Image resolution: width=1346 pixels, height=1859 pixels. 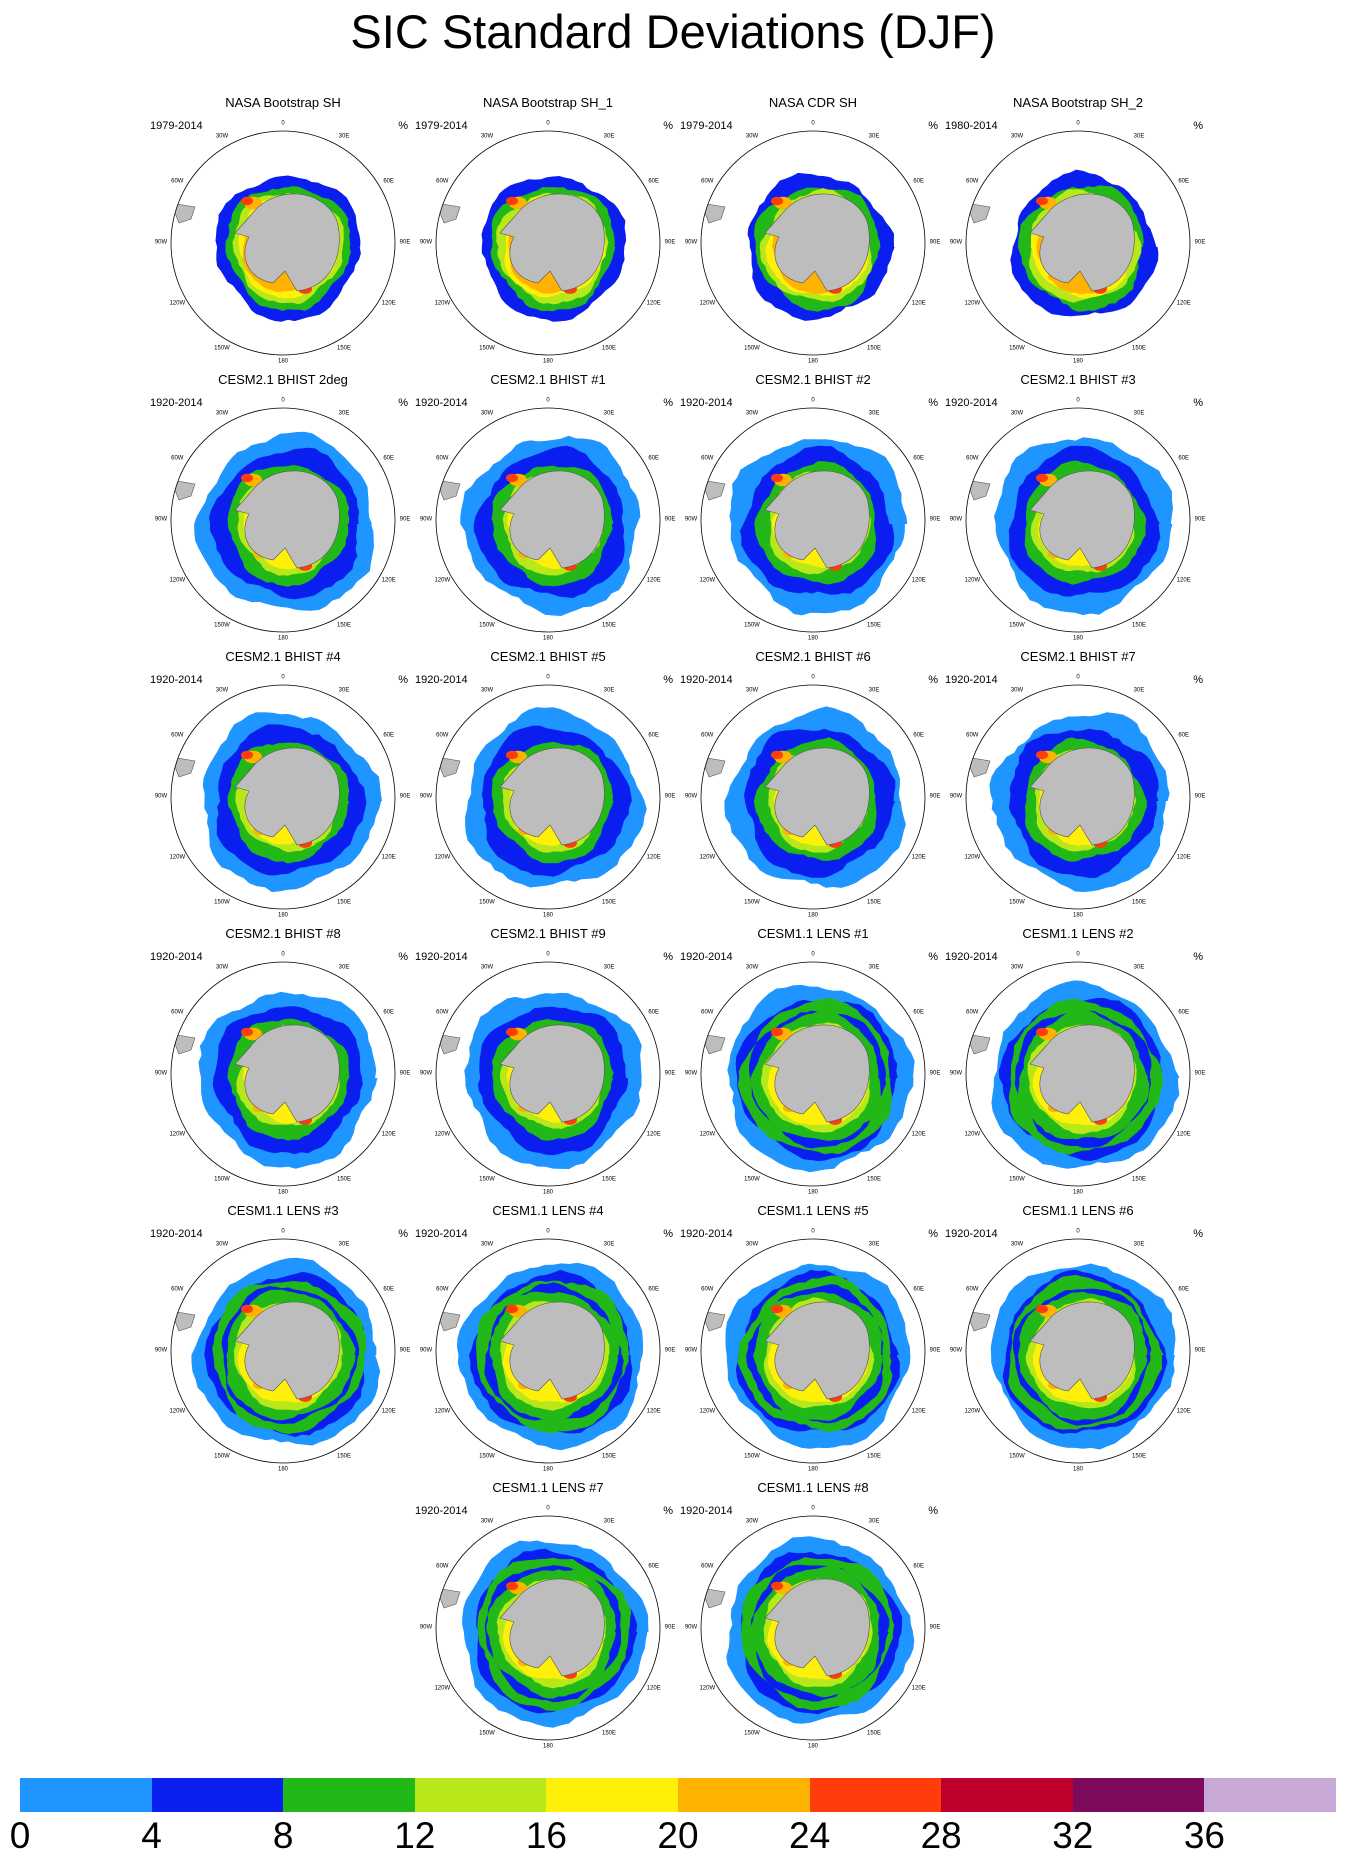 What do you see at coordinates (548, 1487) in the screenshot?
I see `panel-title: CESM1.1 LENS #7` at bounding box center [548, 1487].